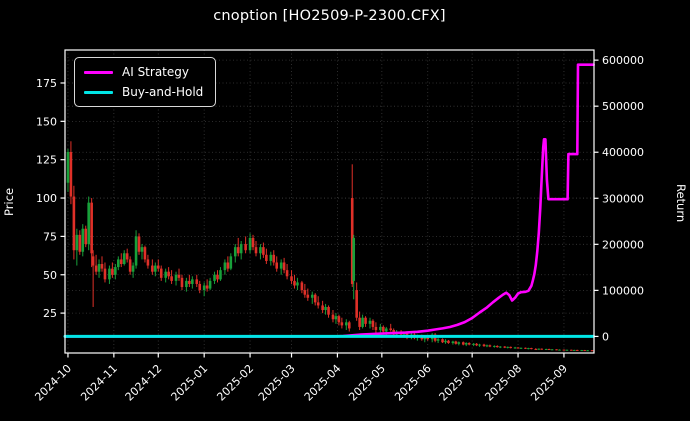  Describe the element at coordinates (329, 16) in the screenshot. I see `chart-title: cnoption [HO2509-P-2300.CFX]` at that location.